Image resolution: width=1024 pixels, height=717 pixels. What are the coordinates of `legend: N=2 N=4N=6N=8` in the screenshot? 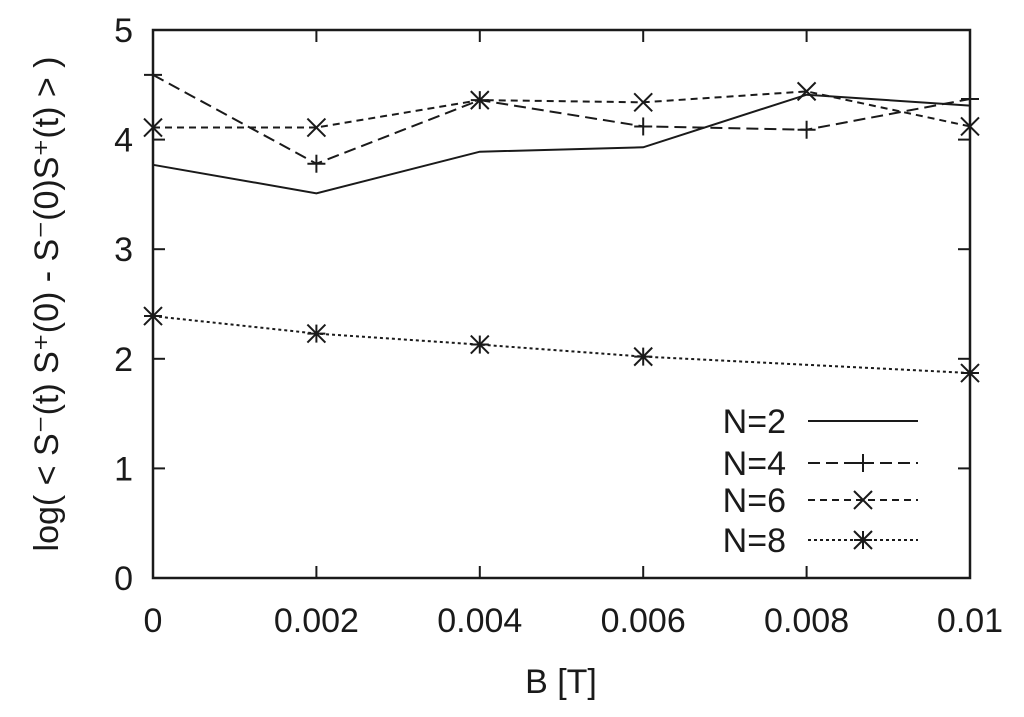 It's located at (820, 481).